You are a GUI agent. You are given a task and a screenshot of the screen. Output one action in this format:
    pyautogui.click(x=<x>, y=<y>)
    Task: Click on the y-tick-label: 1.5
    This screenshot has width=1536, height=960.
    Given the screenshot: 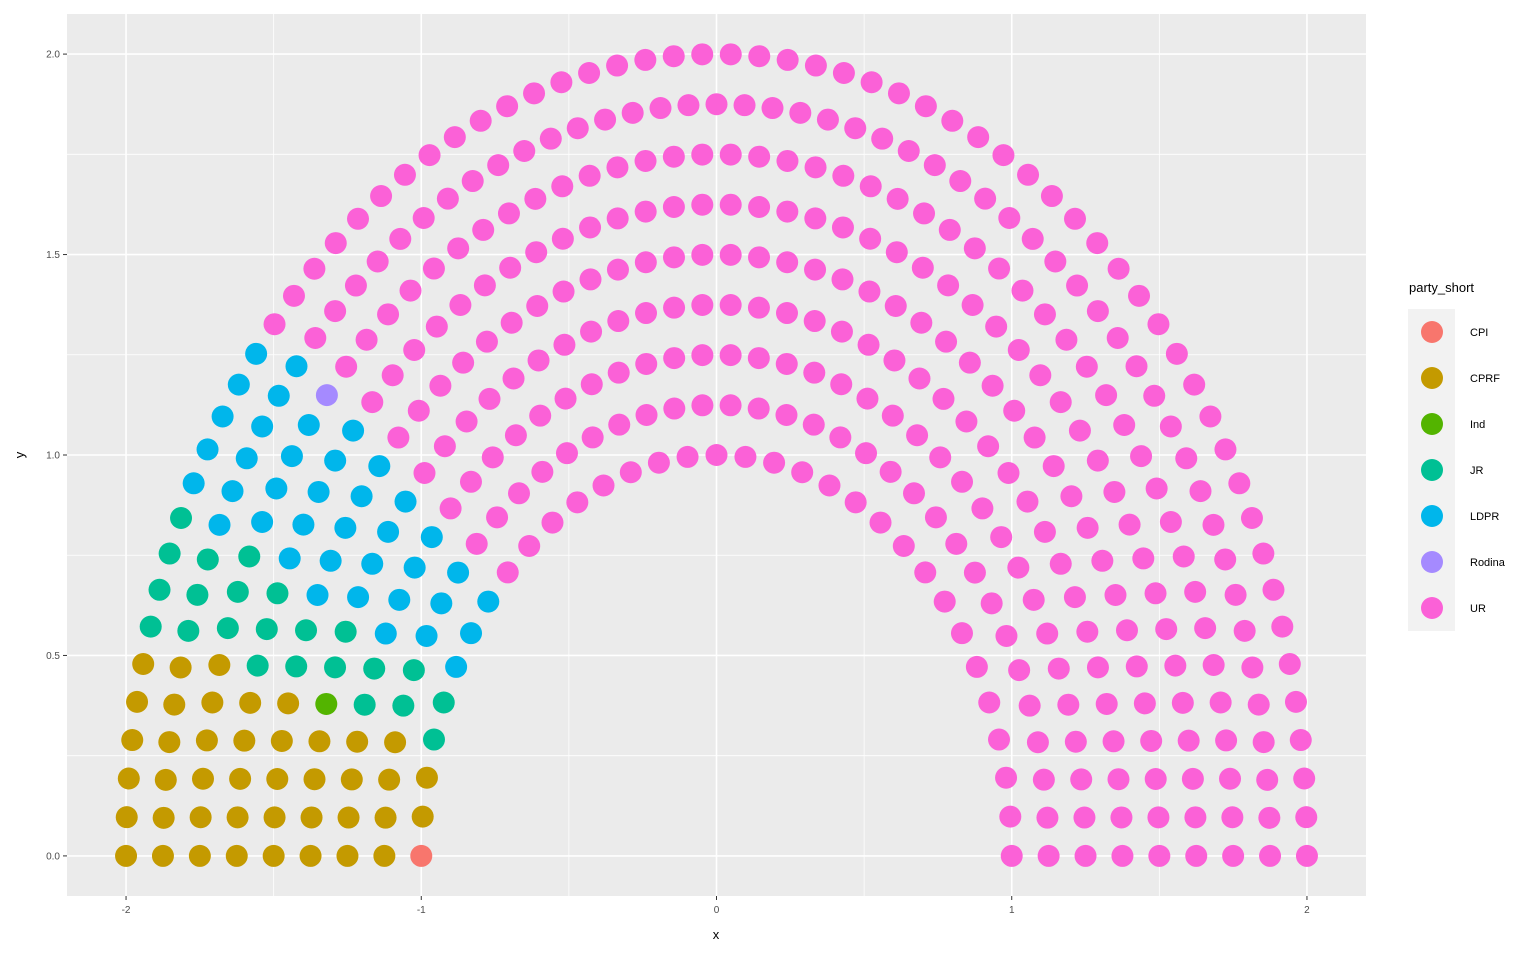 What is the action you would take?
    pyautogui.click(x=53, y=255)
    